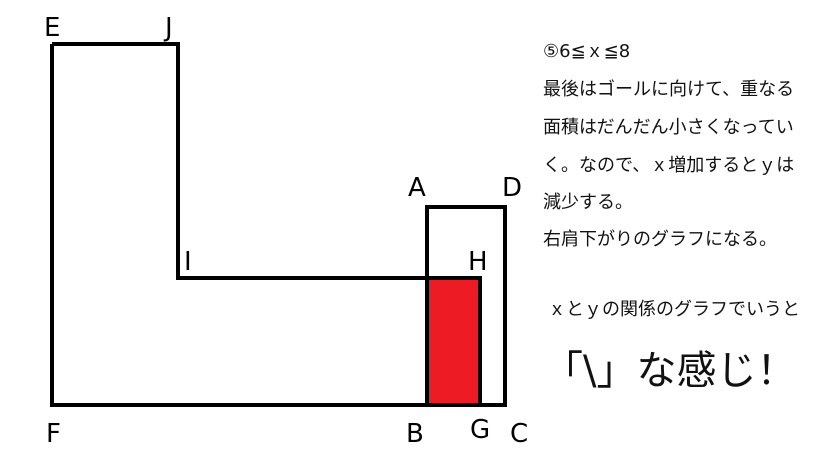  Describe the element at coordinates (519, 434) in the screenshot. I see `label-c: C` at that location.